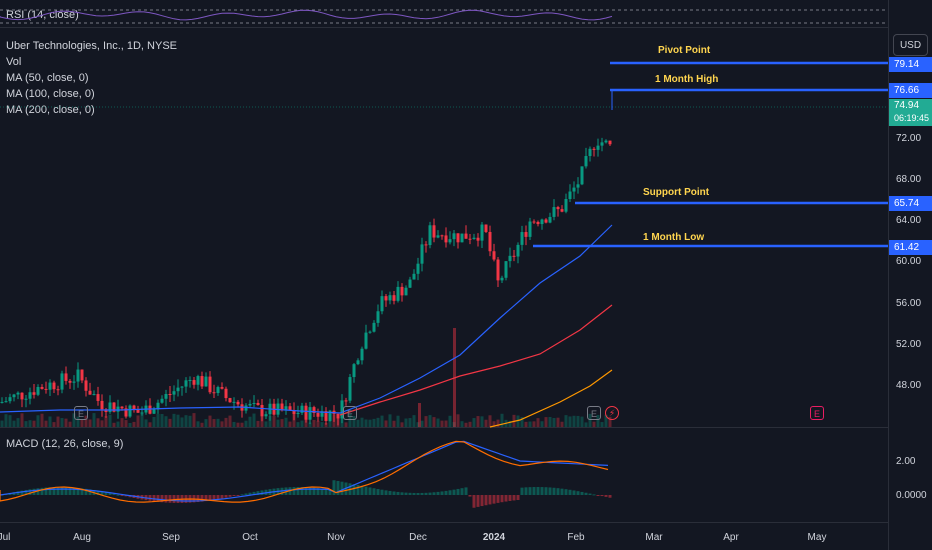 The image size is (932, 550). I want to click on support-point-label: Support Point, so click(676, 192).